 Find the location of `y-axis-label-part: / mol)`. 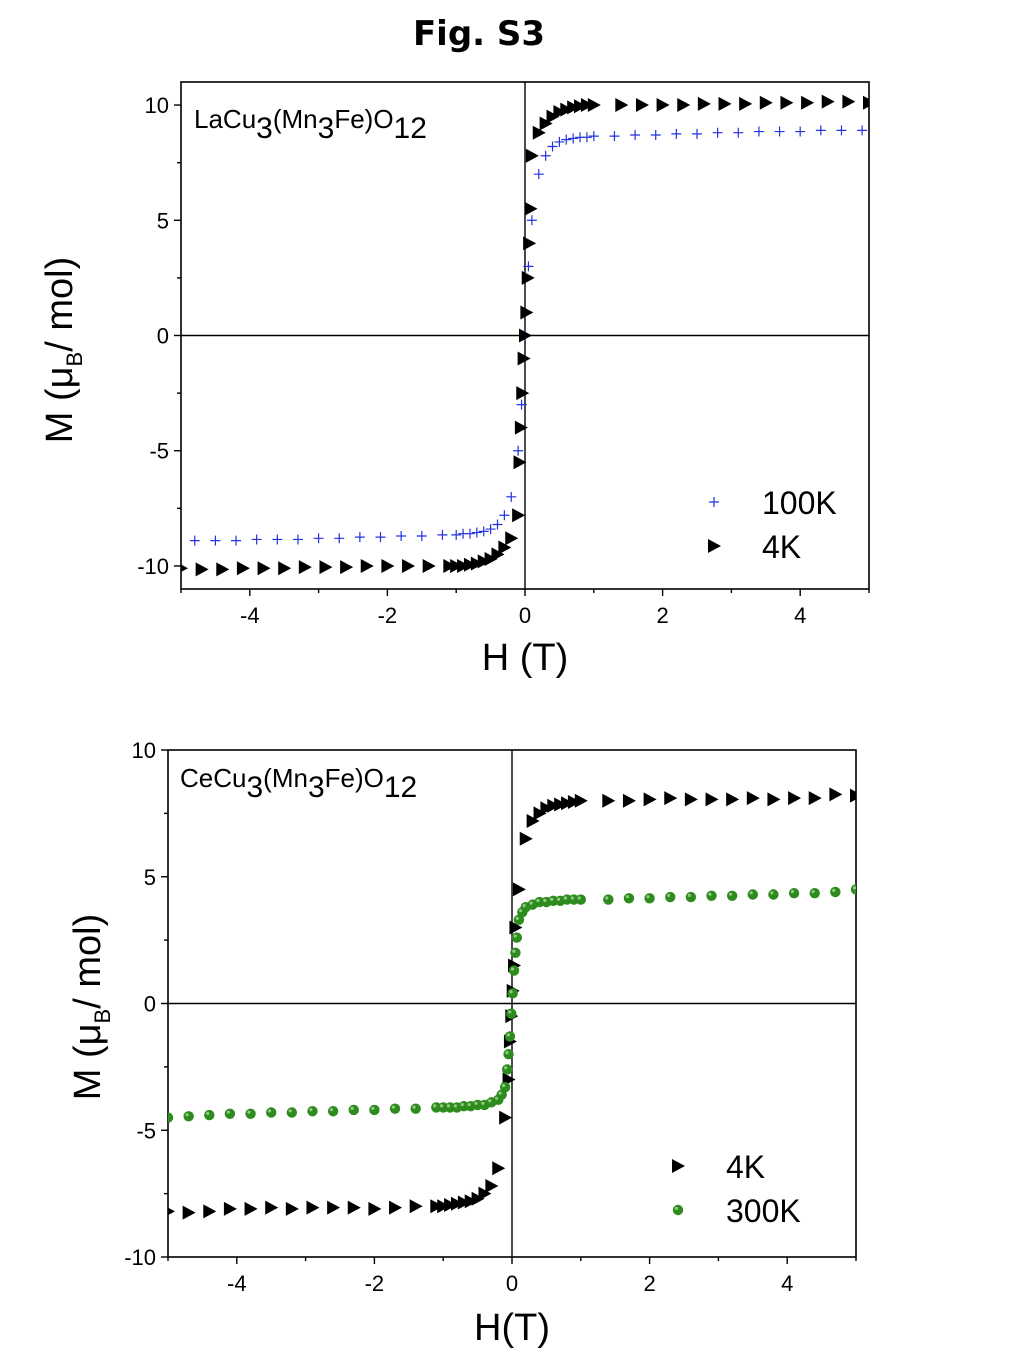

y-axis-label-part: / mol) is located at coordinates (88, 961).